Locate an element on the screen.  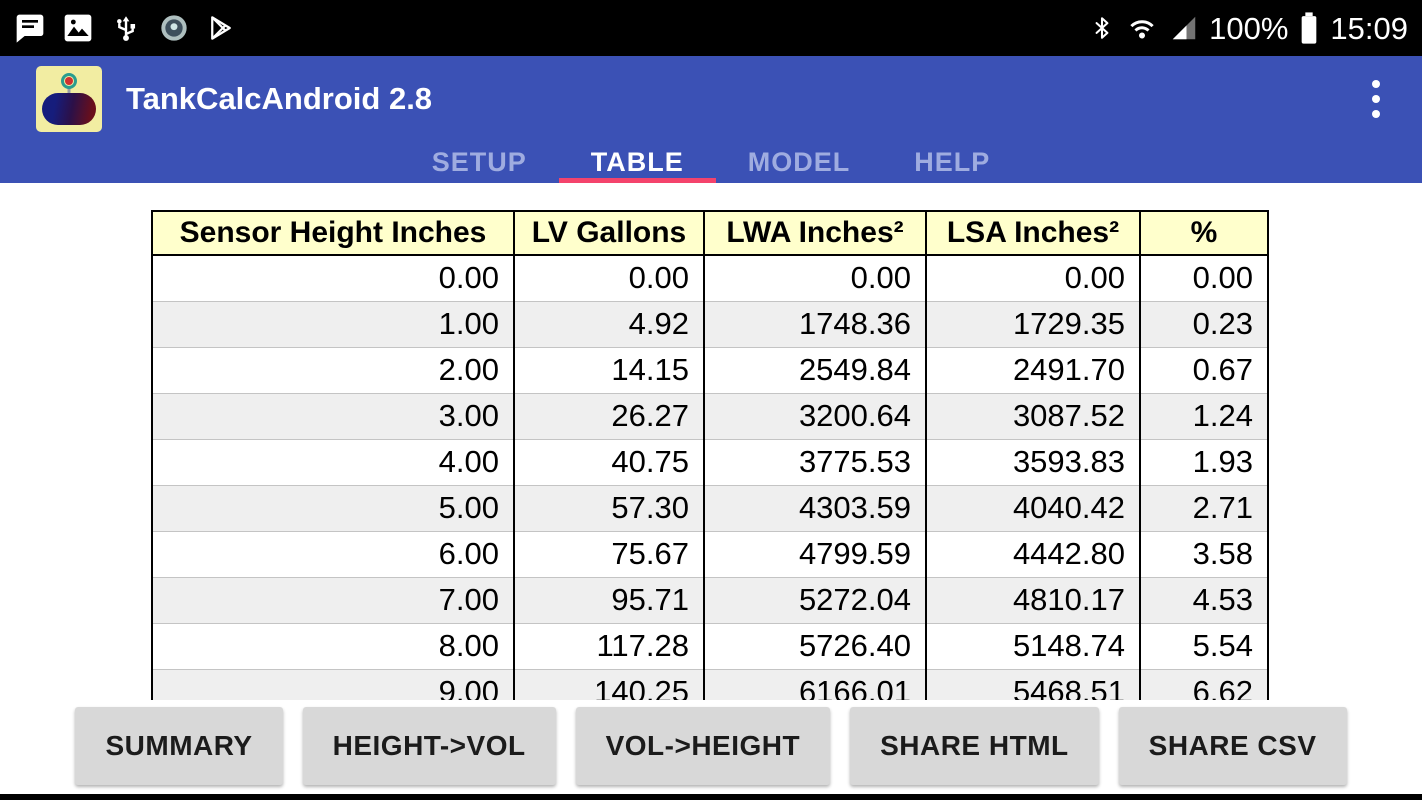
table-cell: 6.00 is located at coordinates (333, 553).